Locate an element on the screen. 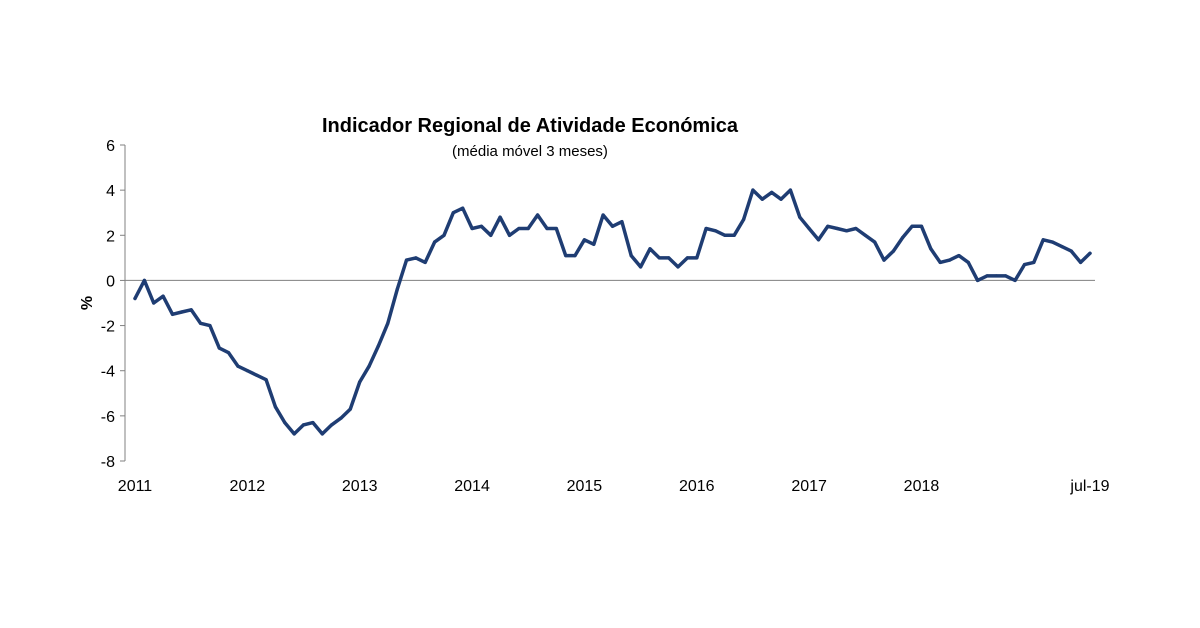 The image size is (1200, 628). x-tick-label: 2016 is located at coordinates (697, 486).